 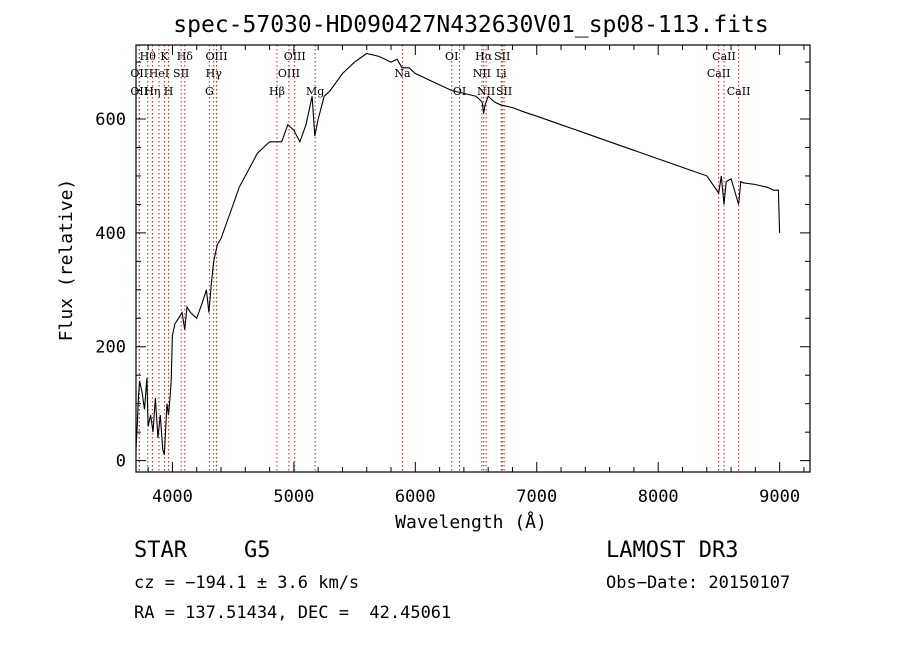 What do you see at coordinates (277, 91) in the screenshot?
I see `marker-label: Hβ` at bounding box center [277, 91].